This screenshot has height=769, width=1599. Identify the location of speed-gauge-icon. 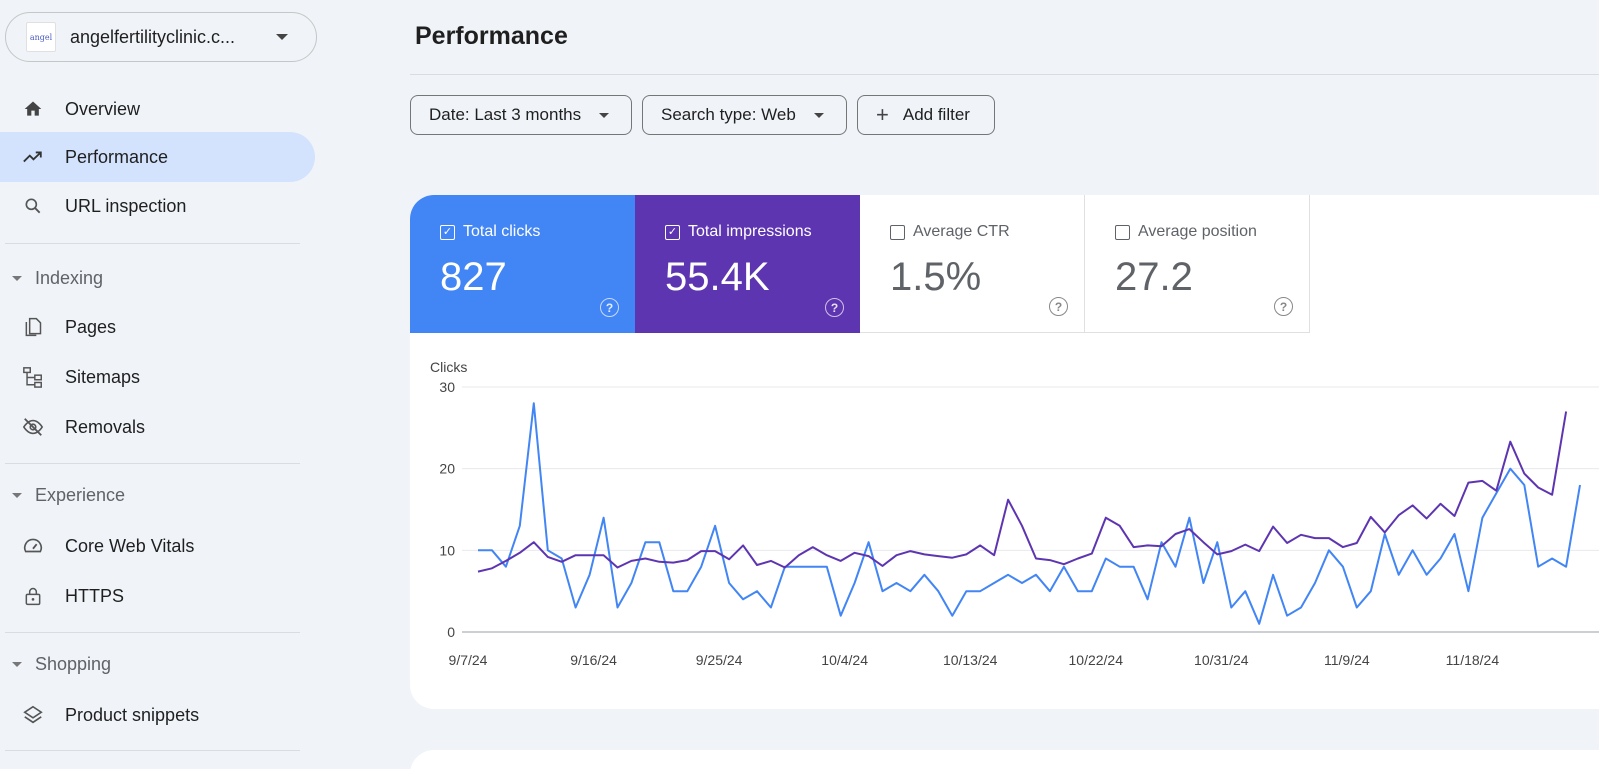
(33, 546).